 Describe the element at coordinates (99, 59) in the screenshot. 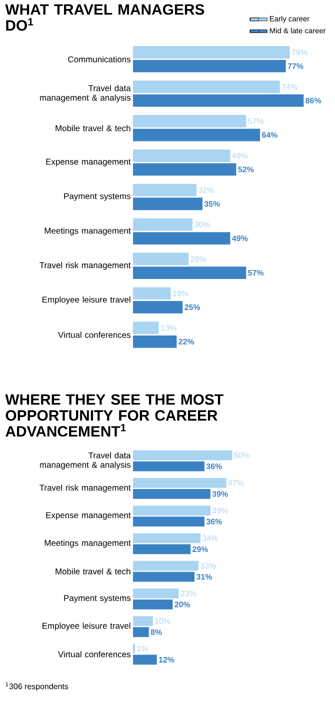

I see `y-tick-label: Communications` at that location.